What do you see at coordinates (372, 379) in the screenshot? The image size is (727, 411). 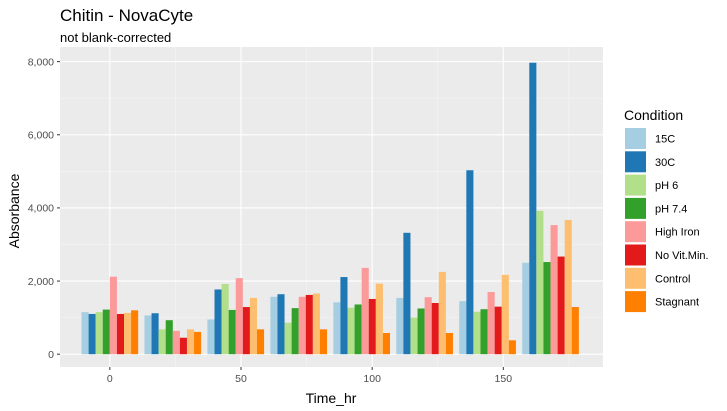 I see `x-tick-label: 100` at bounding box center [372, 379].